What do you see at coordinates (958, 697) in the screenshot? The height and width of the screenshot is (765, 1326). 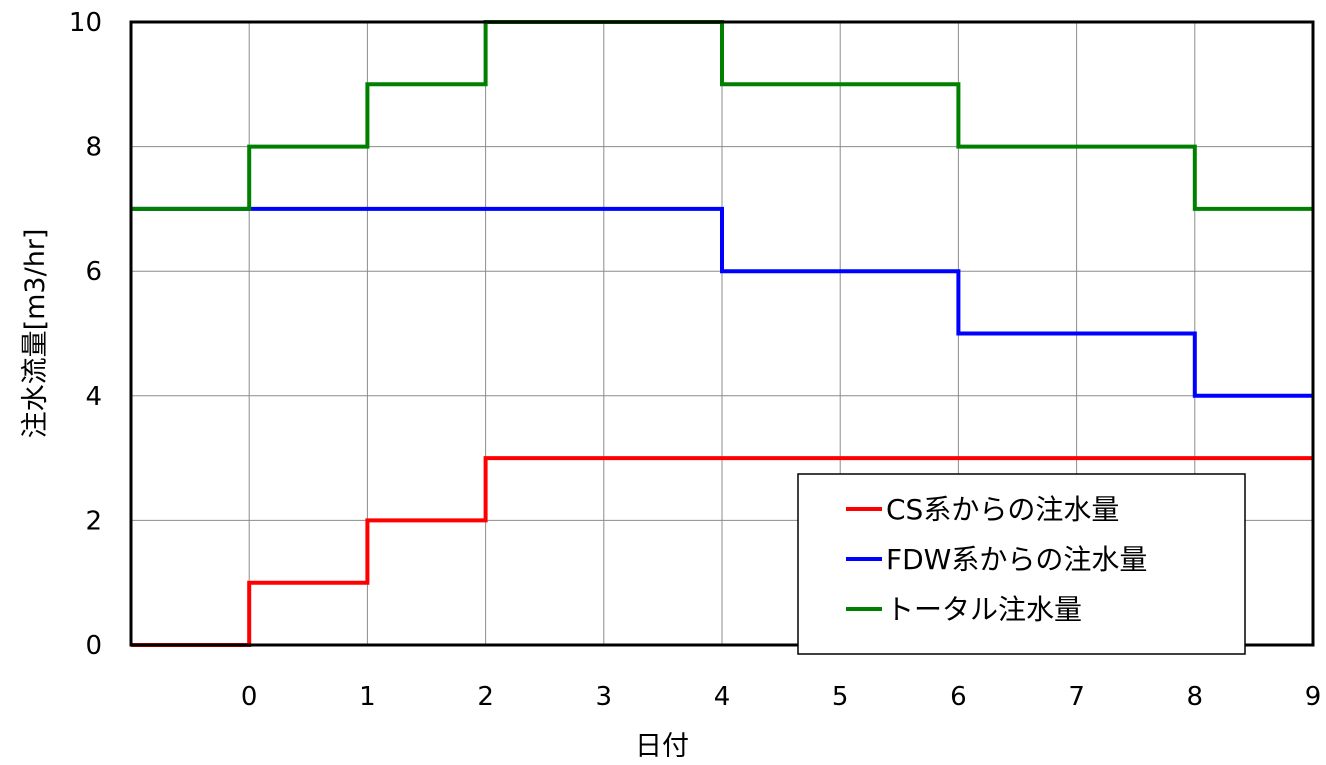 I see `x-tick-label: 6` at bounding box center [958, 697].